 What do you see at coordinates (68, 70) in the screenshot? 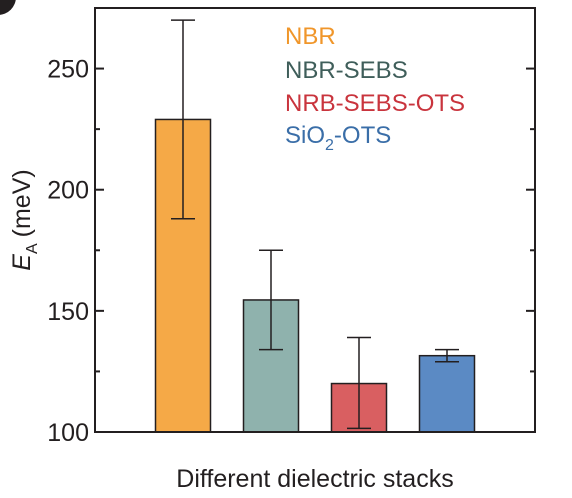
I see `y-tick-label: 250` at bounding box center [68, 70].